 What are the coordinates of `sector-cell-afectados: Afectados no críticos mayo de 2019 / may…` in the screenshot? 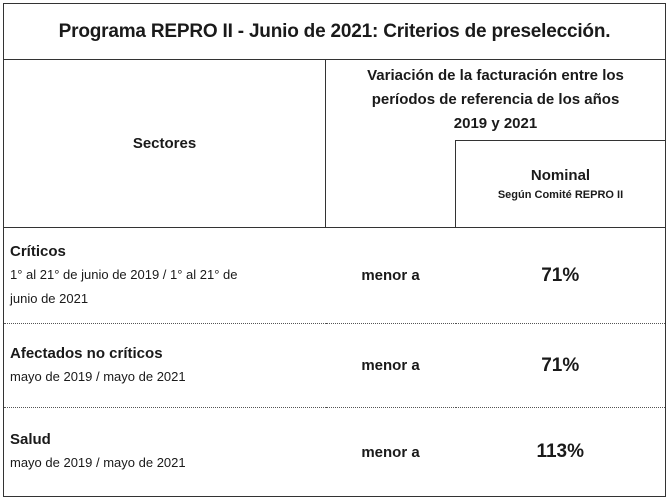 It's located at (164, 365).